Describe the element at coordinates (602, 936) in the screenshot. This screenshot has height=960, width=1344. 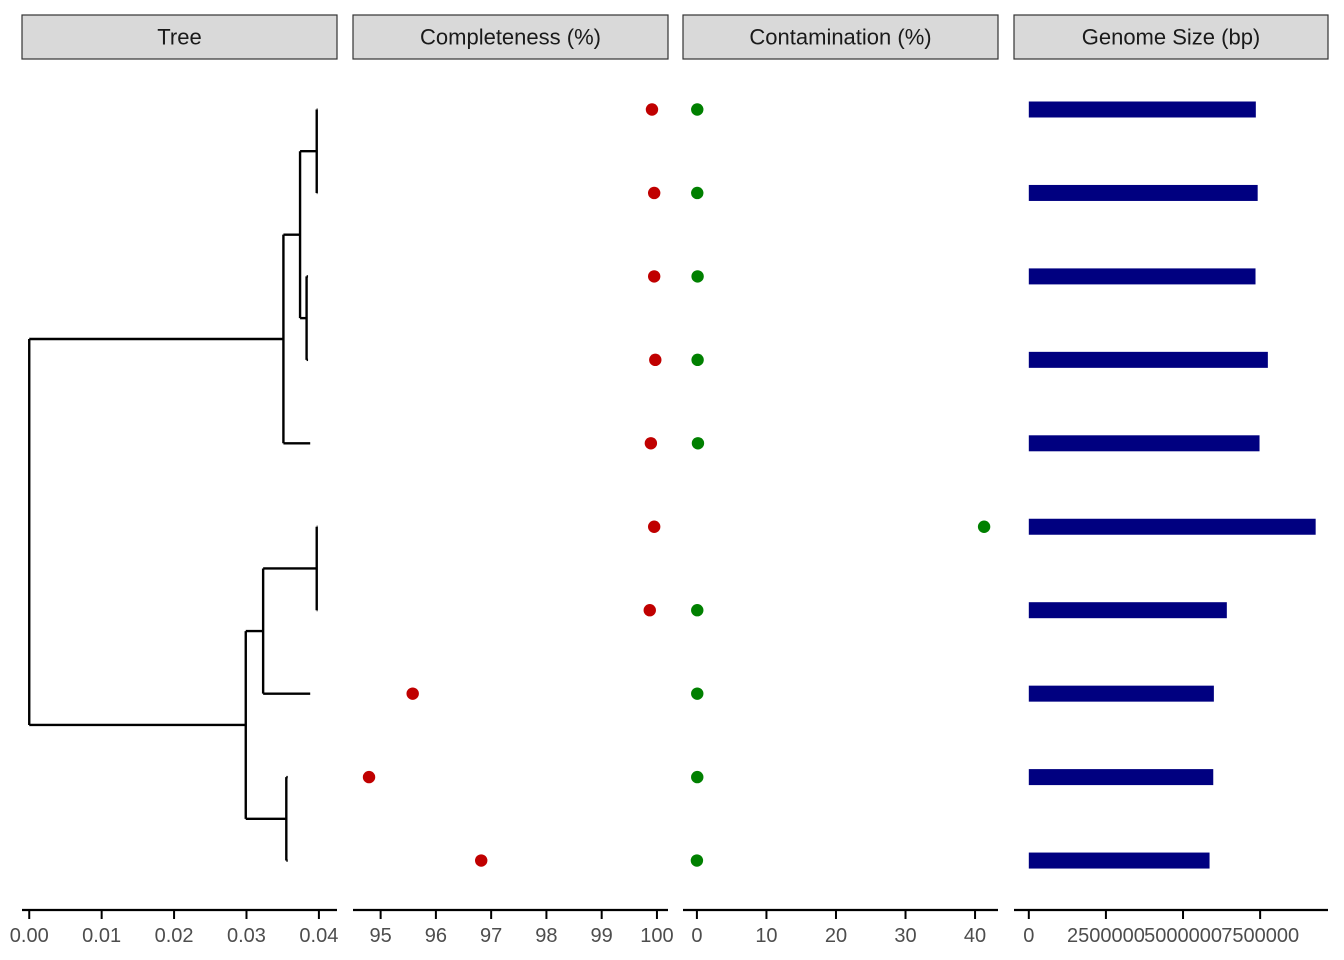
I see `x-tick-label: 99` at that location.